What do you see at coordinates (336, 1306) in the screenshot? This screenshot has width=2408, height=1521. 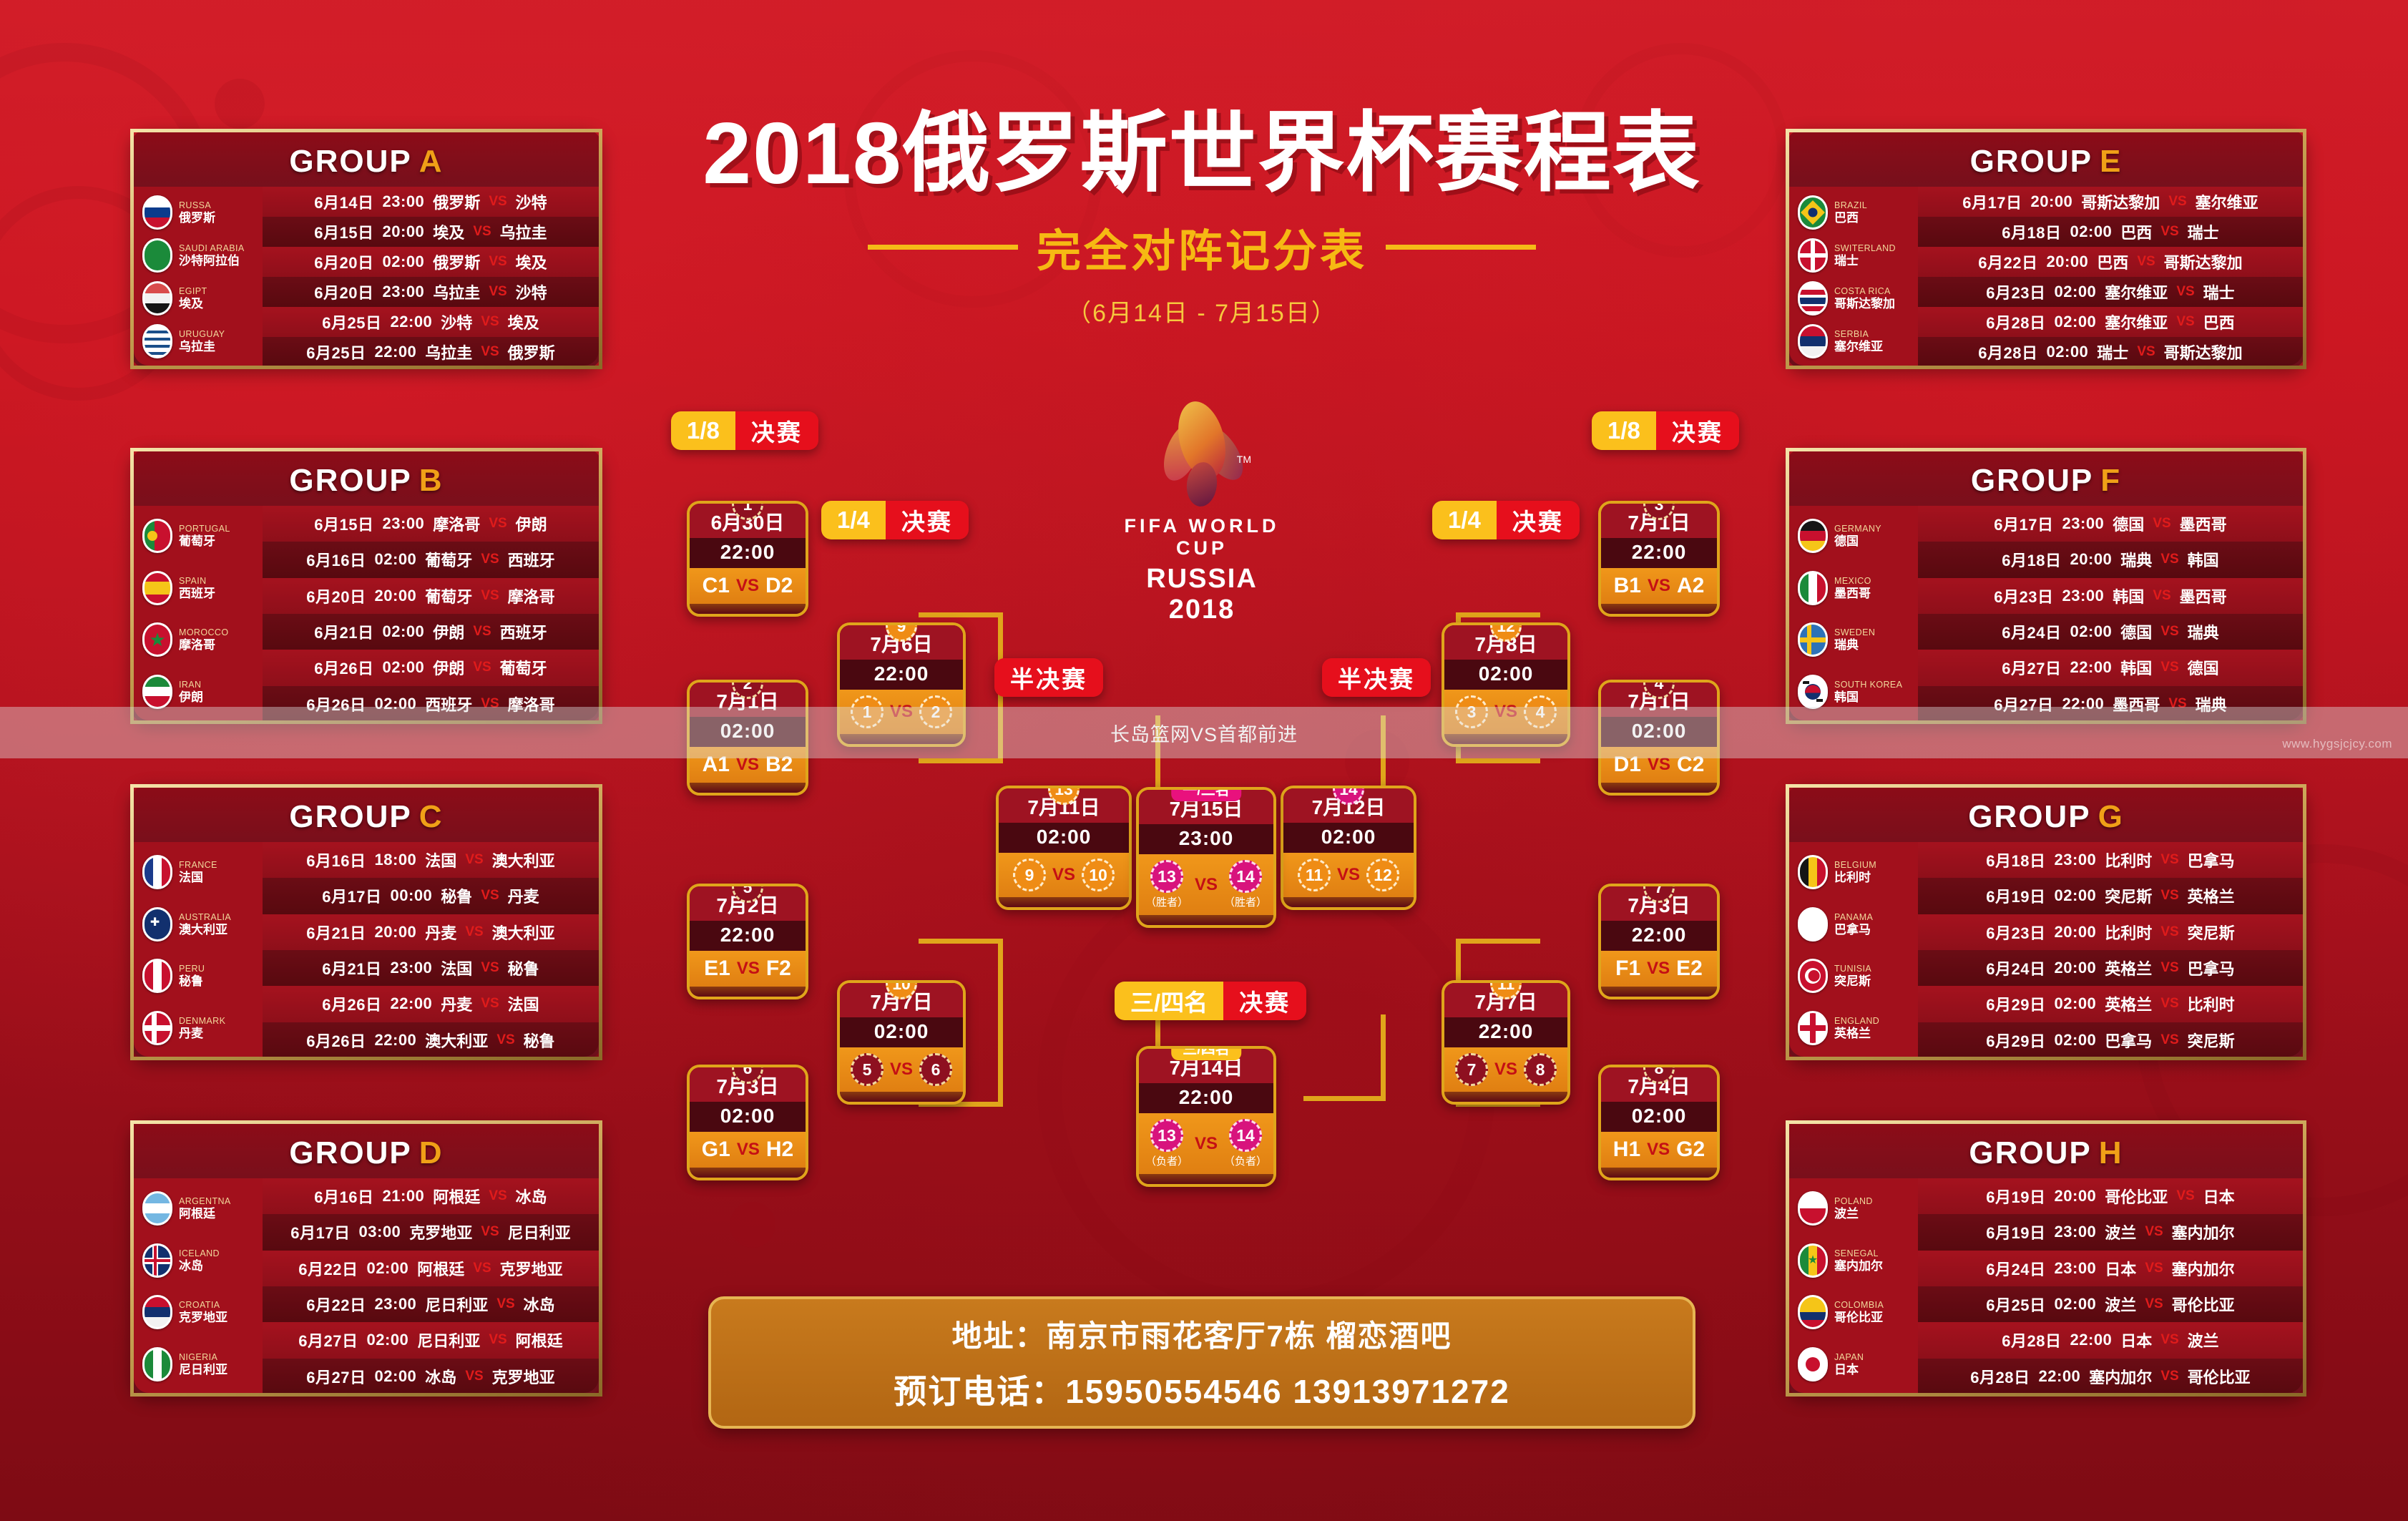 I see `match-date: 6月22日` at bounding box center [336, 1306].